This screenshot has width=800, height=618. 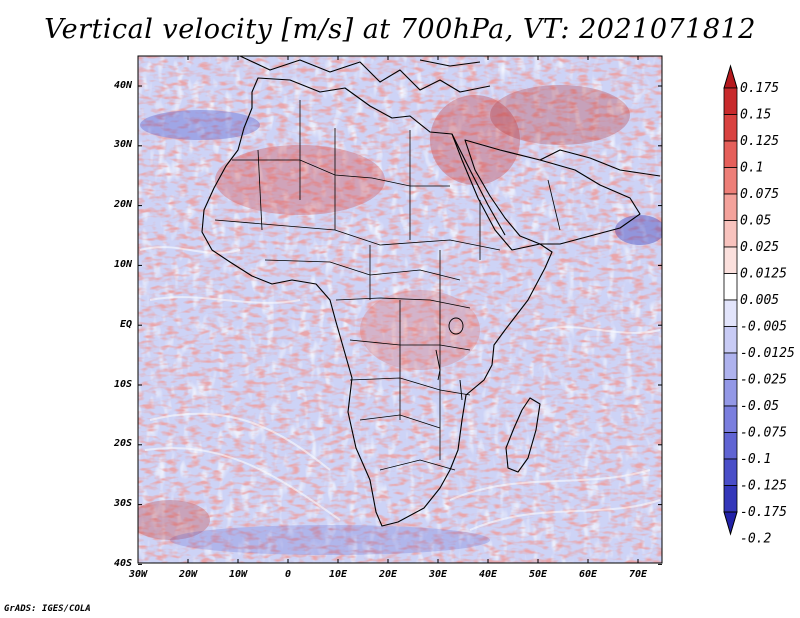 What do you see at coordinates (763, 512) in the screenshot?
I see `colorbar-label: -0.175` at bounding box center [763, 512].